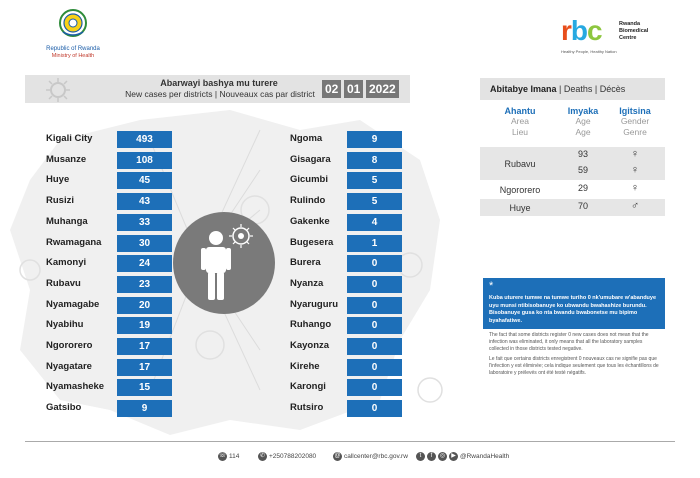 The height and width of the screenshot is (478, 700). Describe the element at coordinates (144, 264) in the screenshot. I see `district-cases: 24` at that location.